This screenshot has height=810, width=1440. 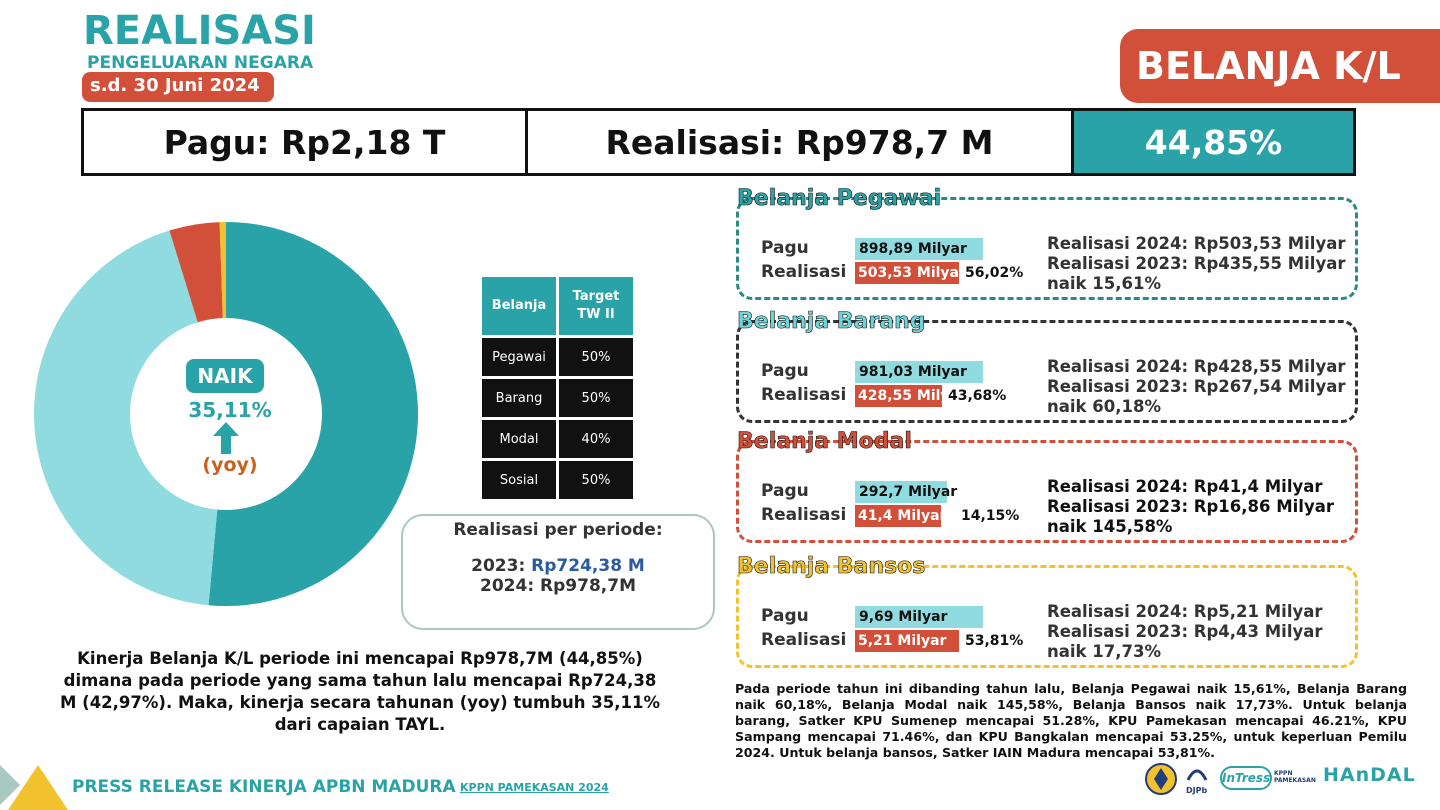 What do you see at coordinates (1196, 366) in the screenshot?
I see `yoy-detail-line: Realisasi 2024: Rp428,55 Milyar` at bounding box center [1196, 366].